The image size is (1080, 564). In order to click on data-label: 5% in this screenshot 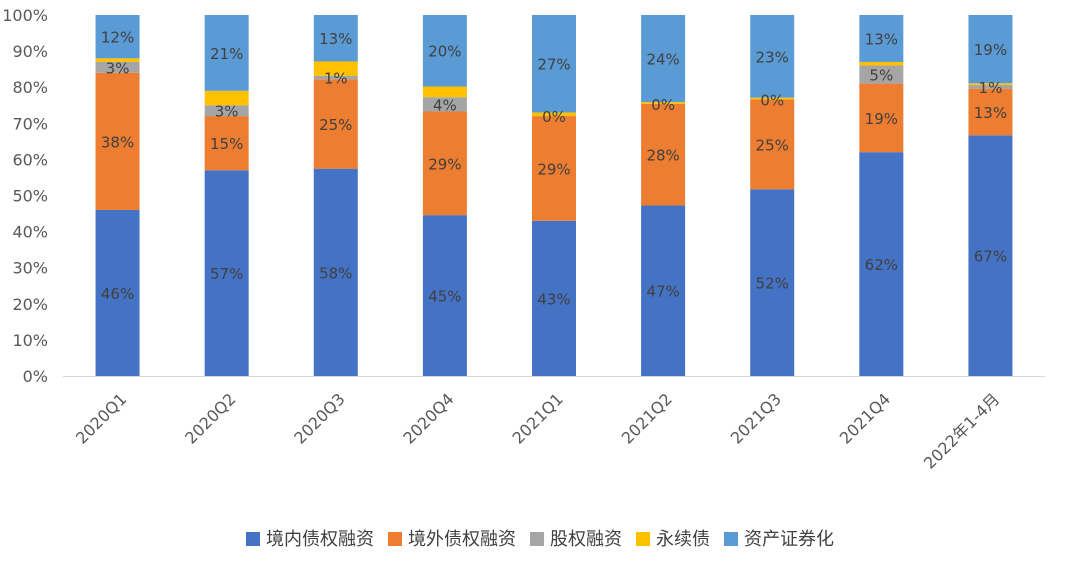, I will do `click(881, 76)`.